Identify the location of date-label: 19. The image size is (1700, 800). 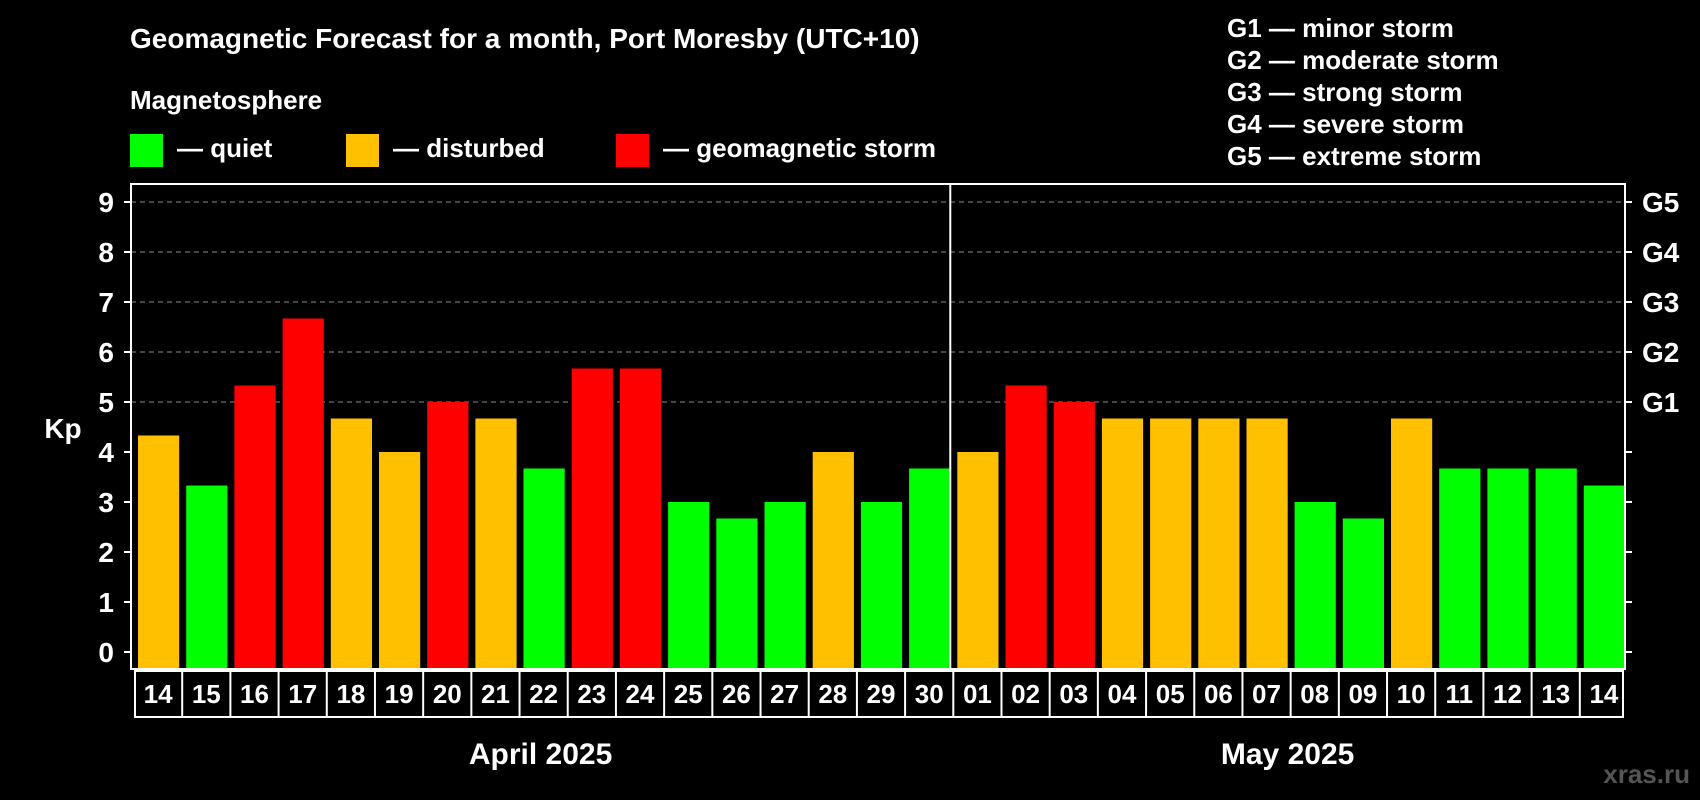
(399, 694).